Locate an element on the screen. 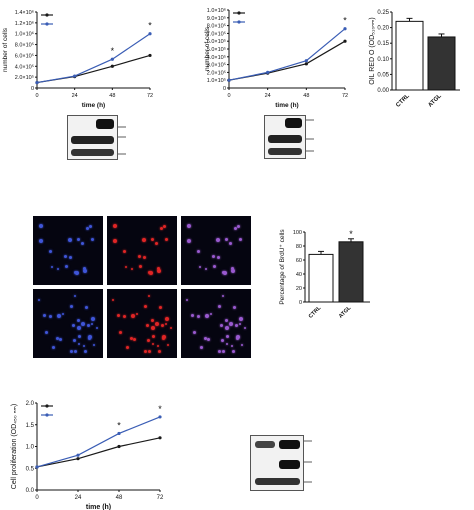  chart-5-y-tick-label: 0.5 is located at coordinates (30, 469).